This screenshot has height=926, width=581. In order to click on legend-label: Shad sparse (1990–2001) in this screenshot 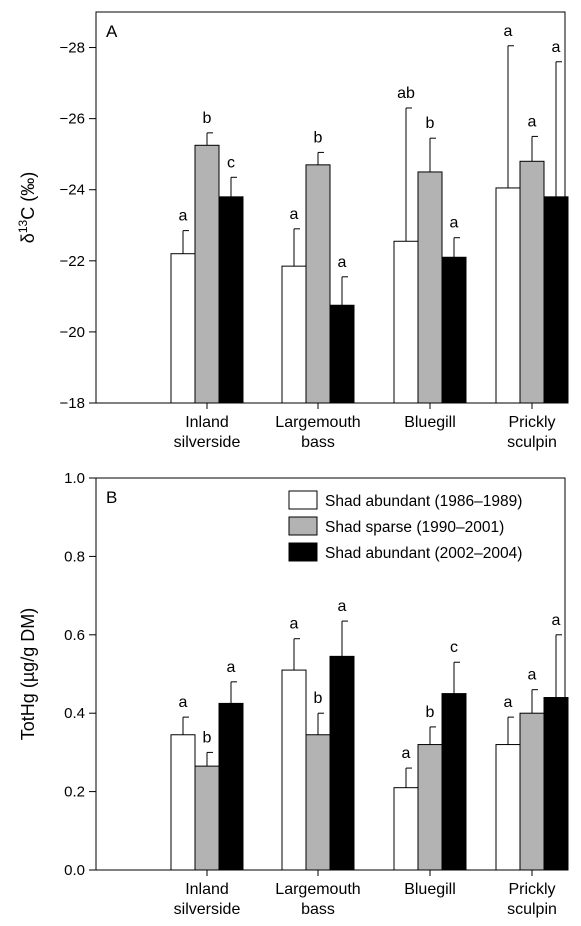, I will do `click(414, 527)`.